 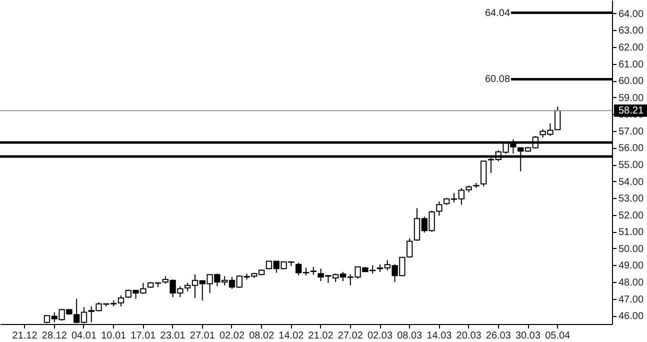 What do you see at coordinates (631, 199) in the screenshot?
I see `y-tick-label: 53.00` at bounding box center [631, 199].